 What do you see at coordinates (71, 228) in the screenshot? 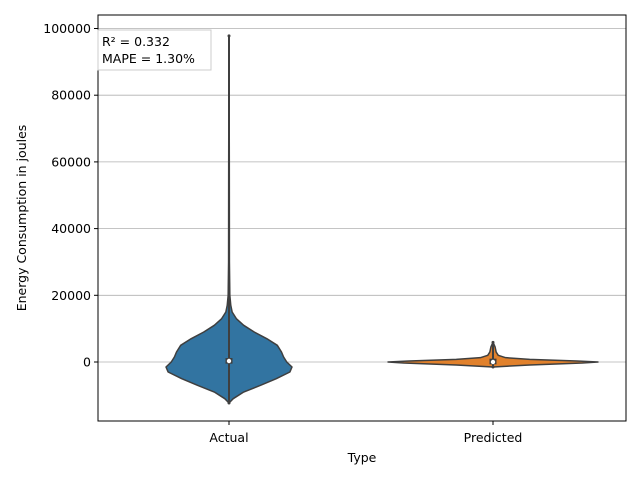
I see `y-tick-label: 40000` at bounding box center [71, 228].